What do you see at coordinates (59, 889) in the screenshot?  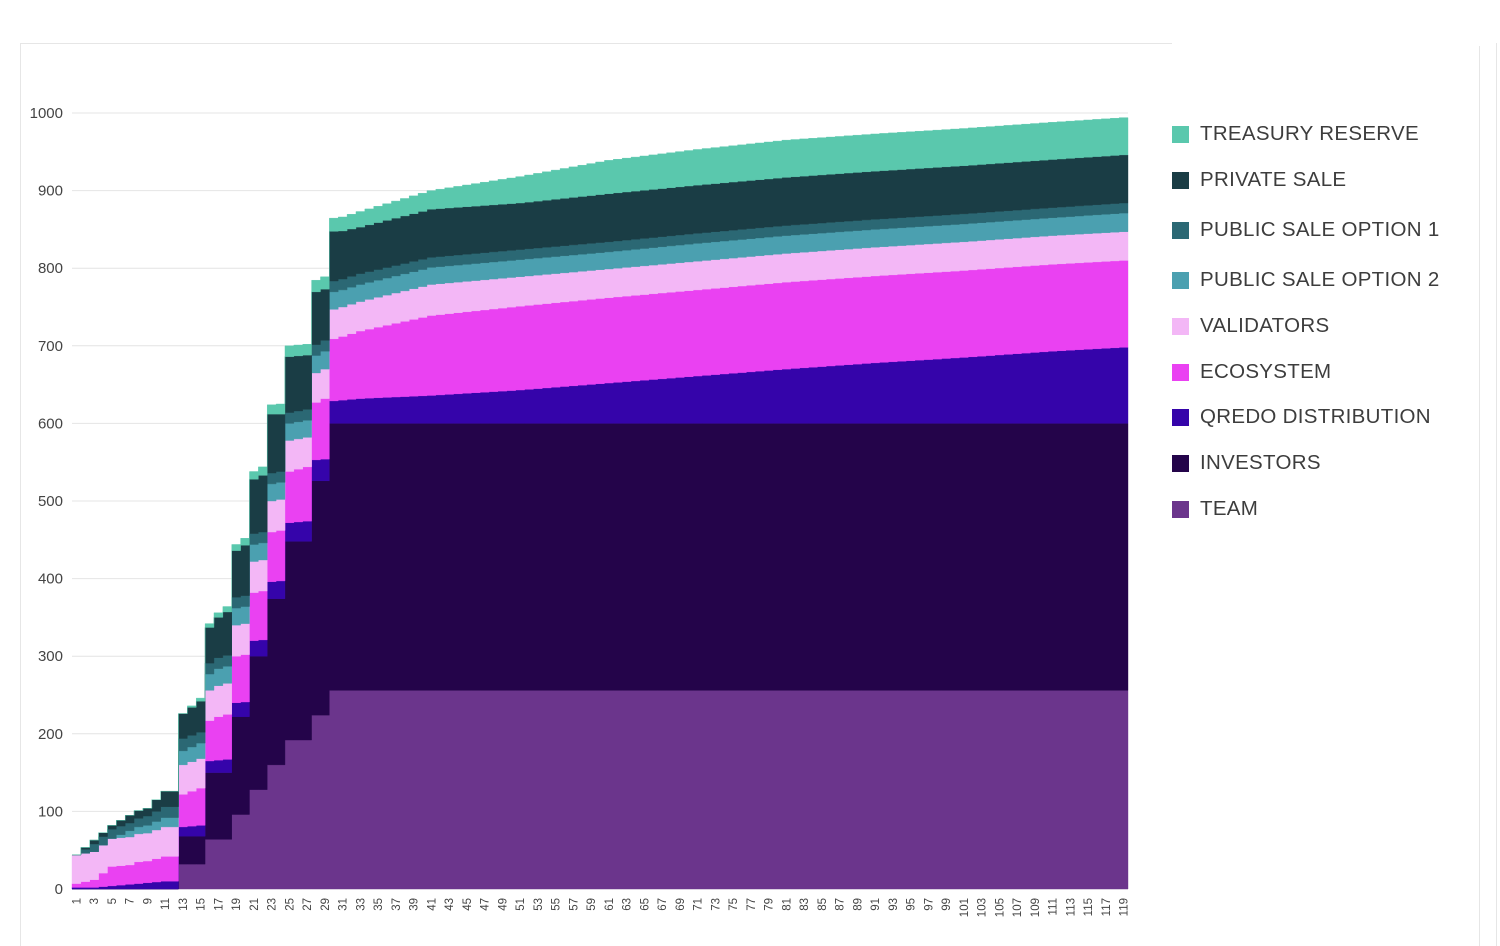 I see `y-tick-label: 0` at bounding box center [59, 889].